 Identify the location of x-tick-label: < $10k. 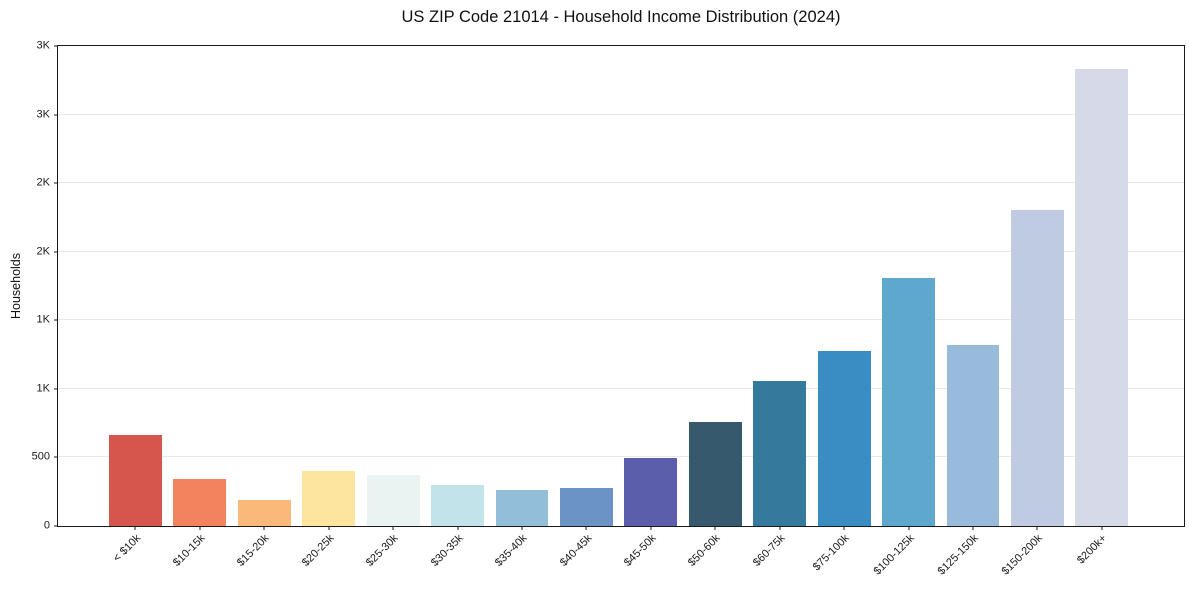
(127, 548).